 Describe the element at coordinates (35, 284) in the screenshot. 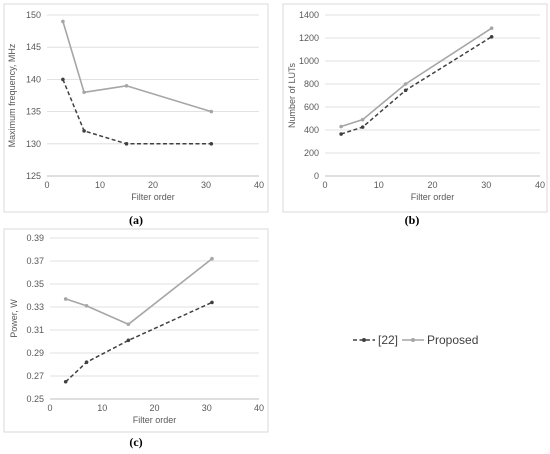

I see `y-tick-label: 0.35` at that location.